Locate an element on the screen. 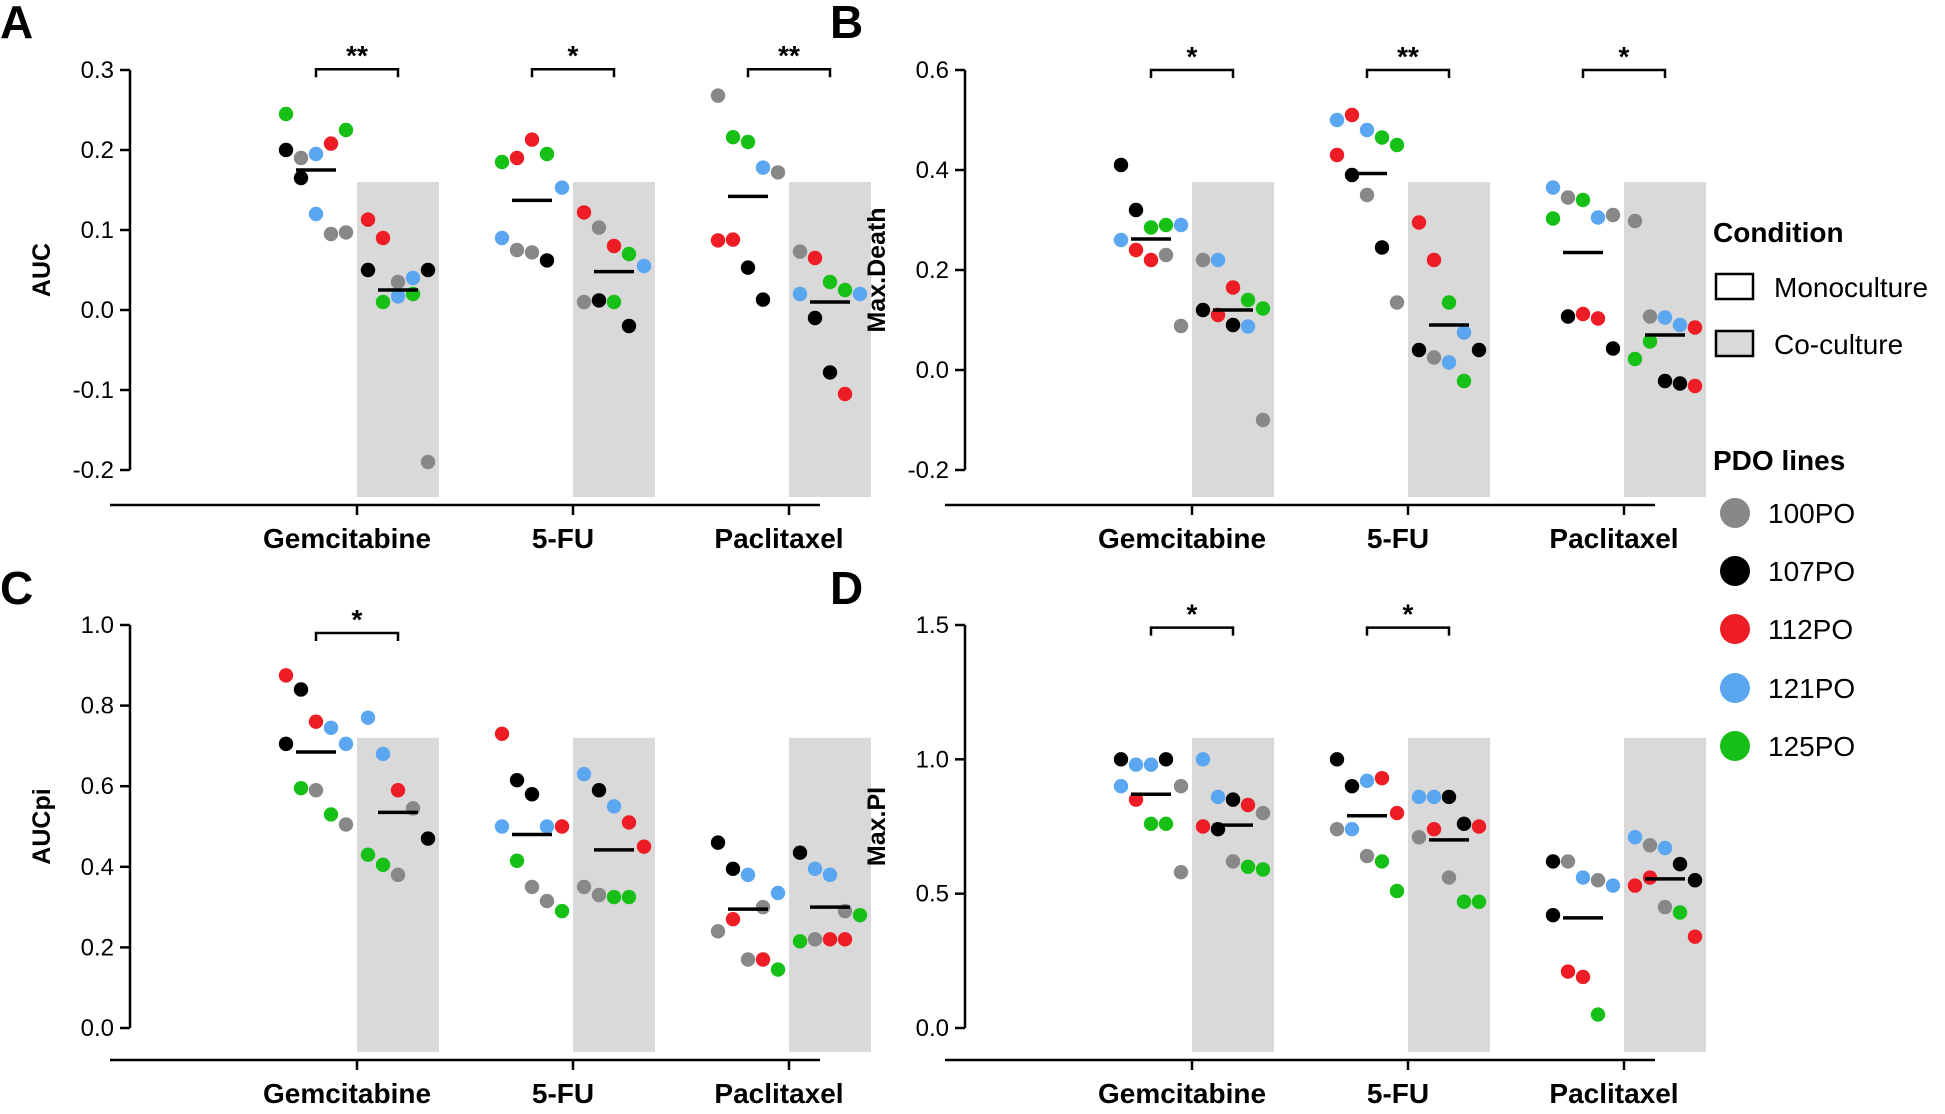 This screenshot has height=1114, width=1945. y-tick-label: -0.1 is located at coordinates (93, 390).